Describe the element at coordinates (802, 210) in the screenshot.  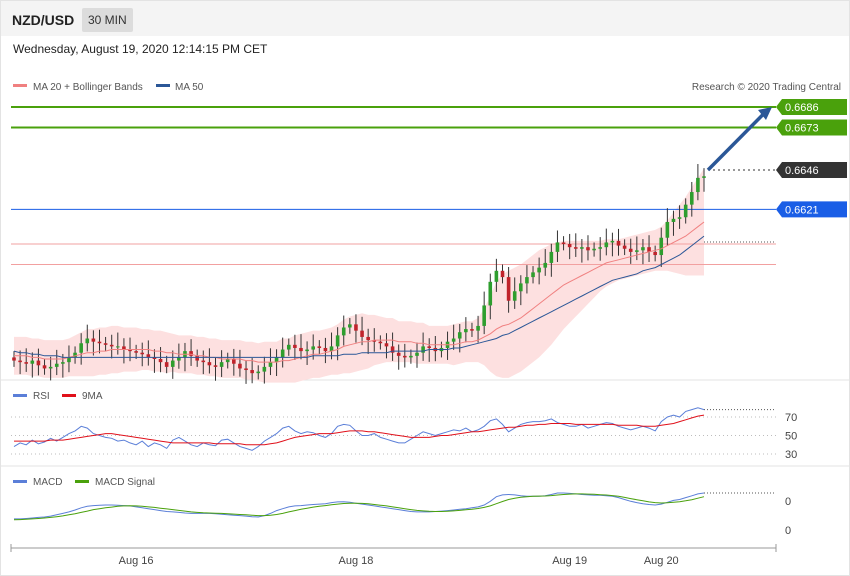
I see `level-label: 0.6621` at that location.